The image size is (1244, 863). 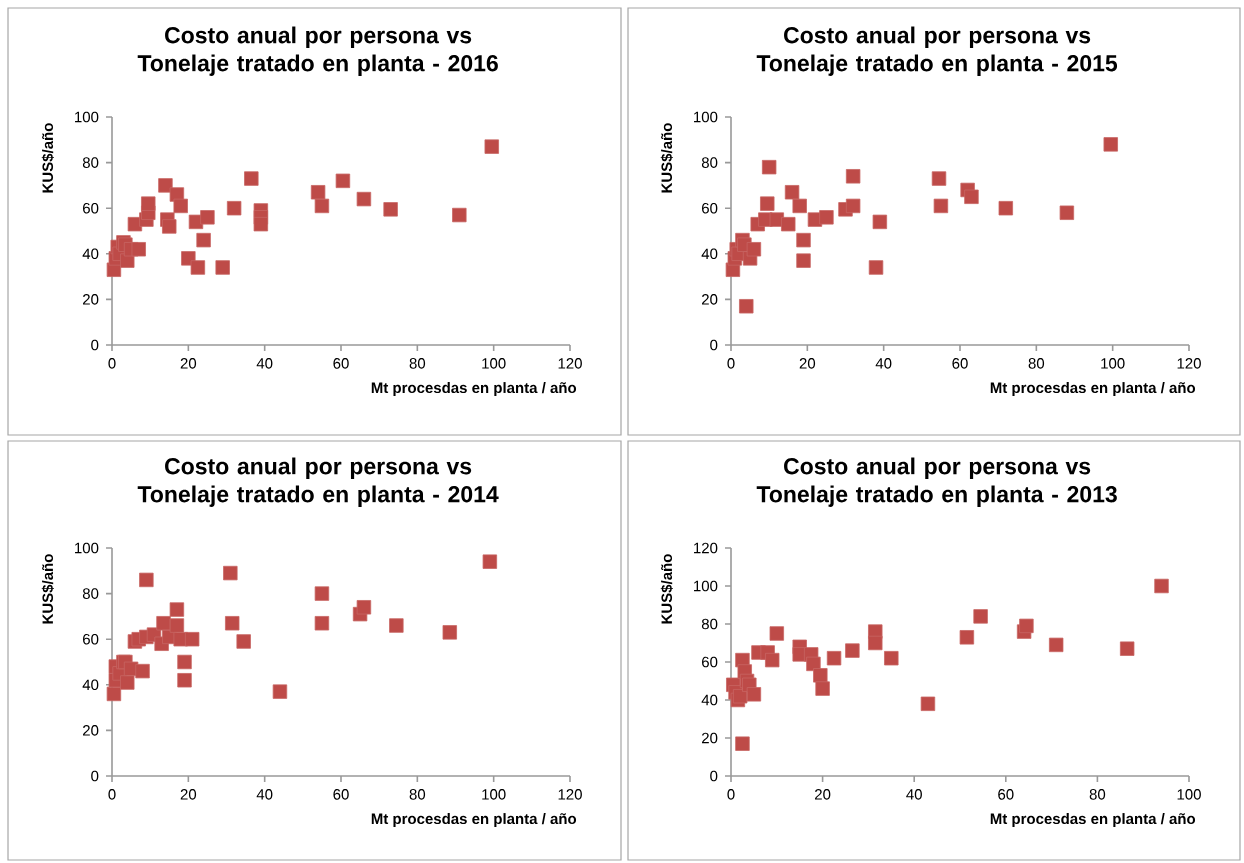 What do you see at coordinates (318, 482) in the screenshot?
I see `chart-title: Costo anual por persona vs Tonelaje tratado en planta - 2014` at bounding box center [318, 482].